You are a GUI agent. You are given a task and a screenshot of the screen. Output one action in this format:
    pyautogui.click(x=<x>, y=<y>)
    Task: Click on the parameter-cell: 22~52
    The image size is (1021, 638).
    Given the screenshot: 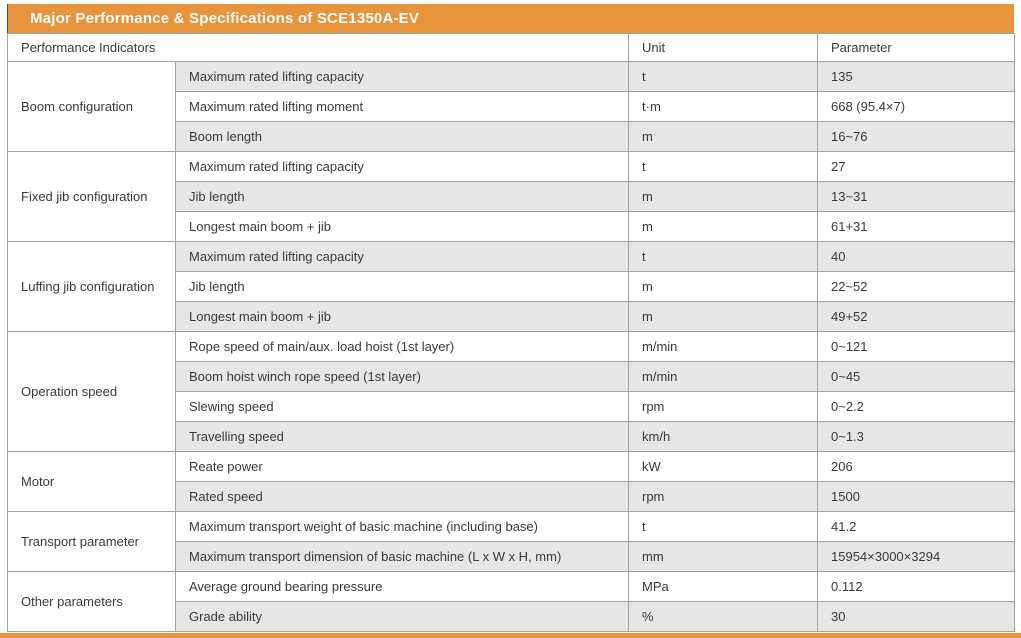 What is the action you would take?
    pyautogui.click(x=916, y=286)
    